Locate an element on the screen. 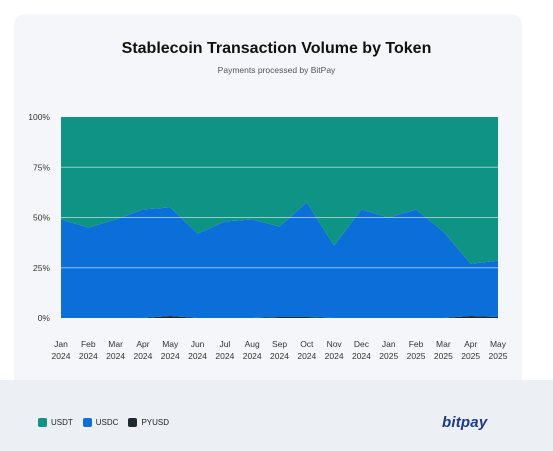 The width and height of the screenshot is (553, 451). y-tick-label: 25% is located at coordinates (41, 268).